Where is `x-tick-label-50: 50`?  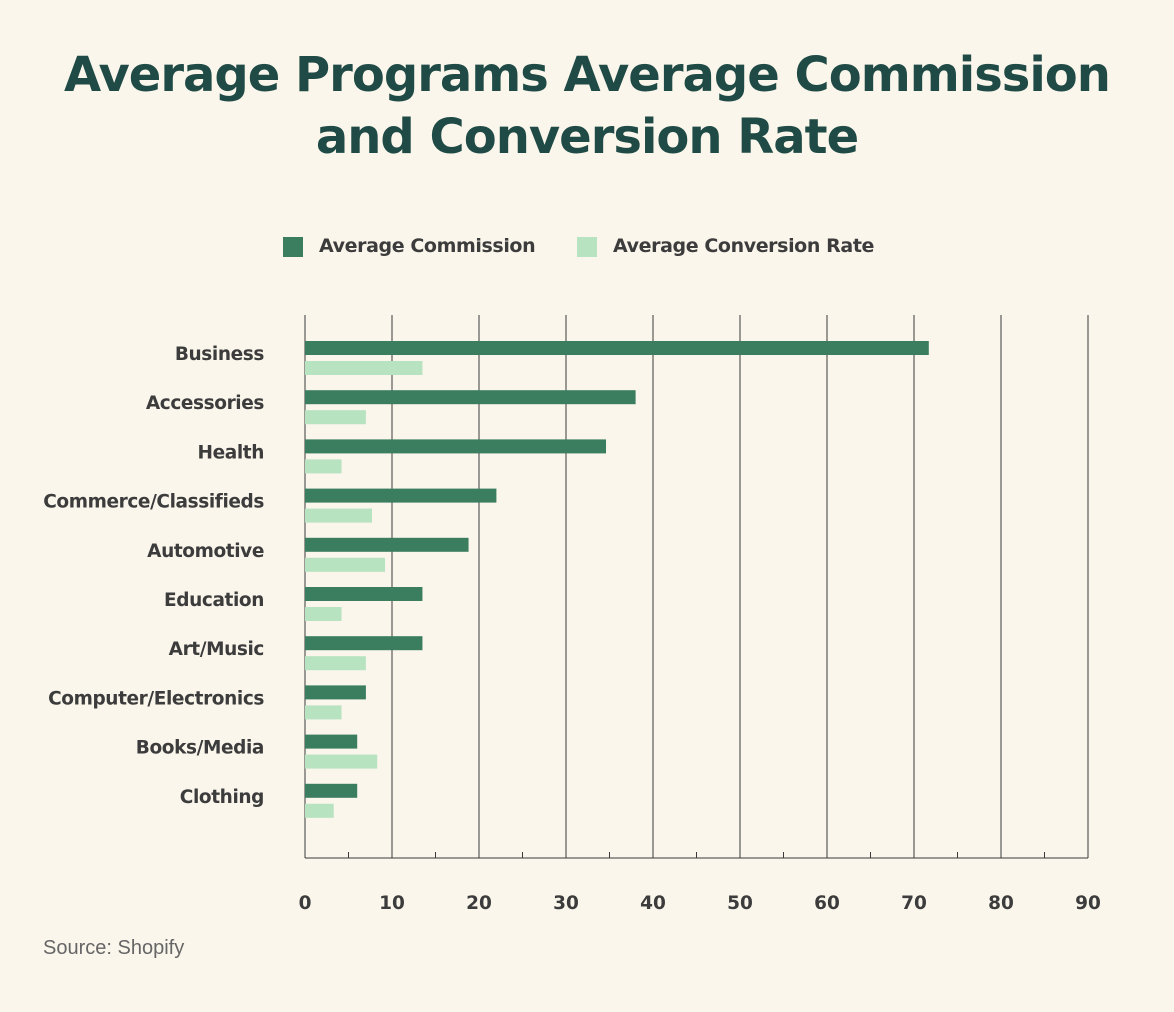
x-tick-label-50: 50 is located at coordinates (740, 903).